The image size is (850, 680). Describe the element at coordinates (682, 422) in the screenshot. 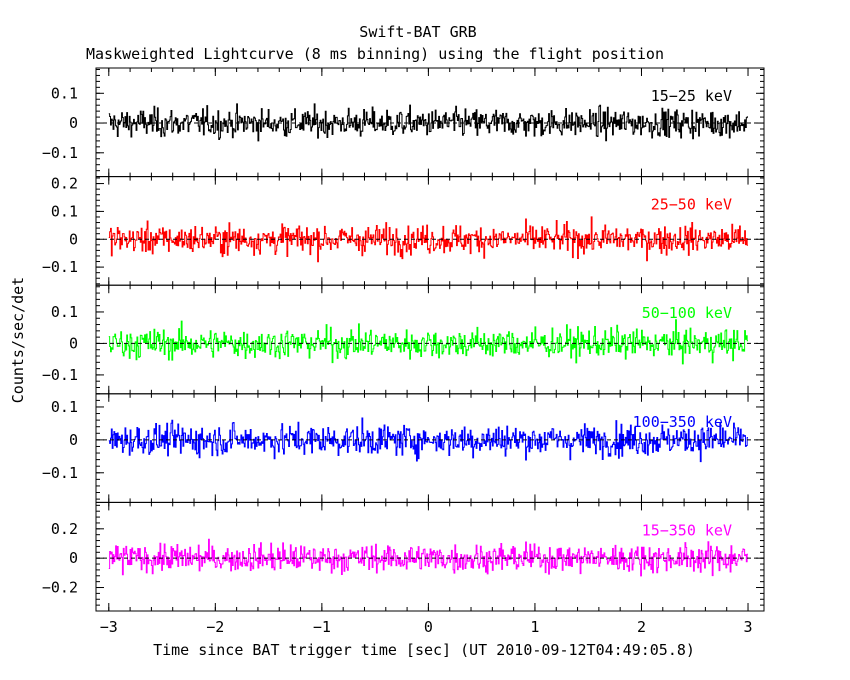

I see `band-label: 100−350 keV` at that location.